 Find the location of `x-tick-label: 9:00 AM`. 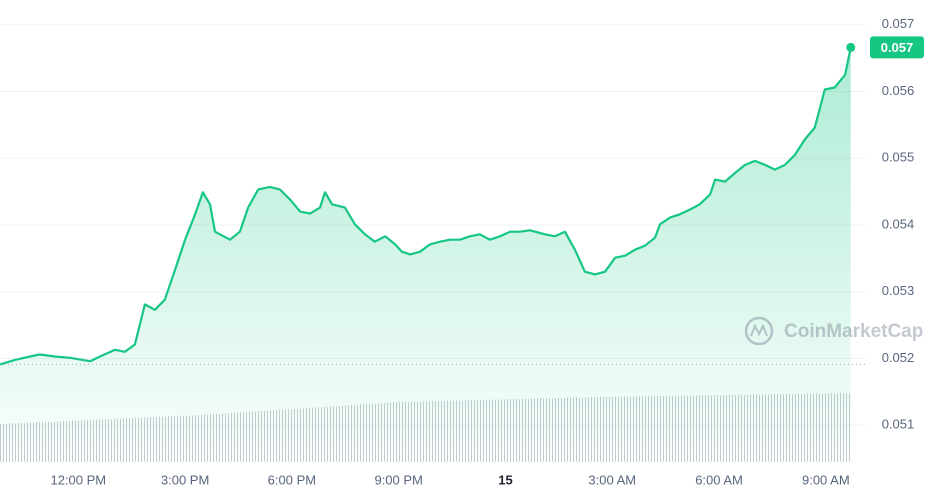

x-tick-label: 9:00 AM is located at coordinates (826, 479).